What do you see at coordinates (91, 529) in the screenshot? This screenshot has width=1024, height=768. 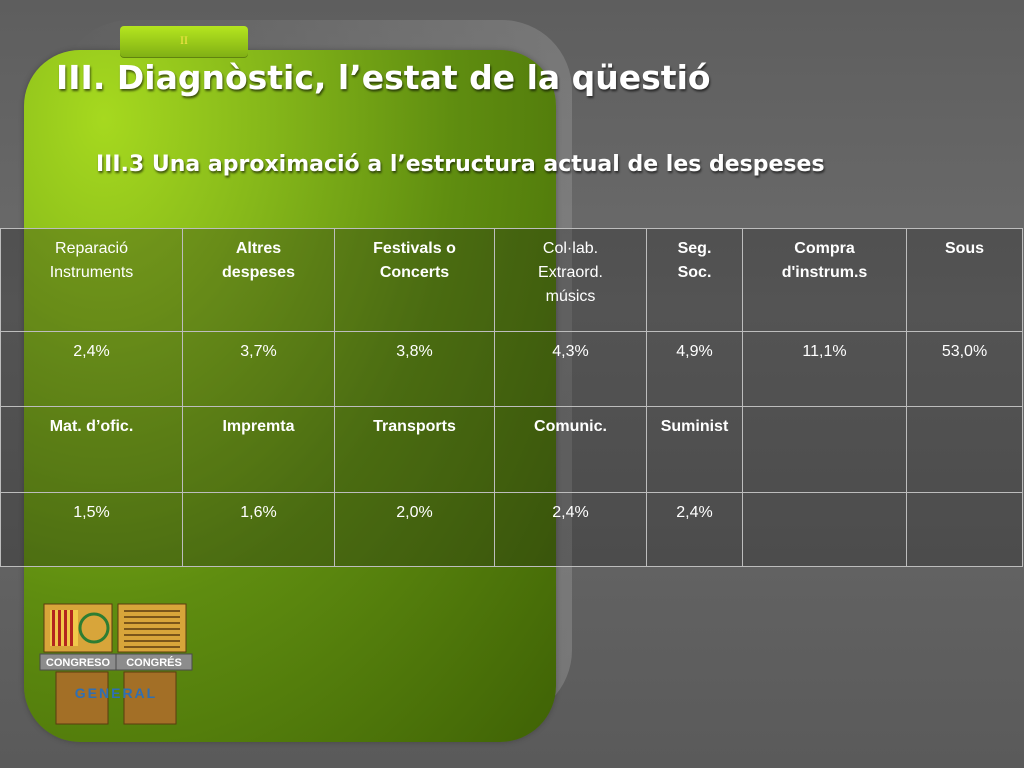 I see `table-cell: 1,5%` at bounding box center [91, 529].